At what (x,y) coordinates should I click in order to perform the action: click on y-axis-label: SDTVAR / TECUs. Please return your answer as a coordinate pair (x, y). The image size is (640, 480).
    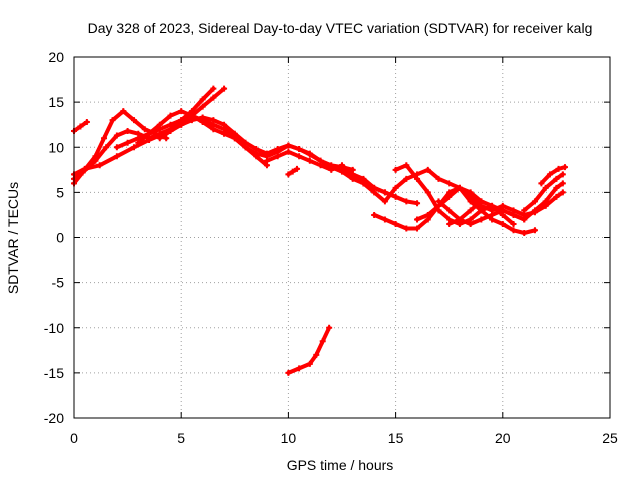
    Looking at the image, I should click on (13, 238).